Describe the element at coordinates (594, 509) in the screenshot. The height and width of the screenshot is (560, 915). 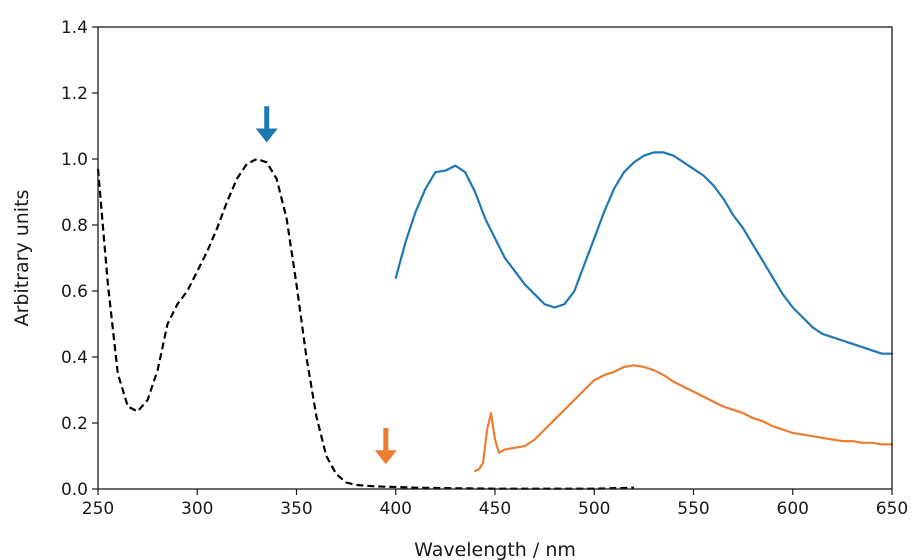
I see `x-tick-label: 500` at that location.